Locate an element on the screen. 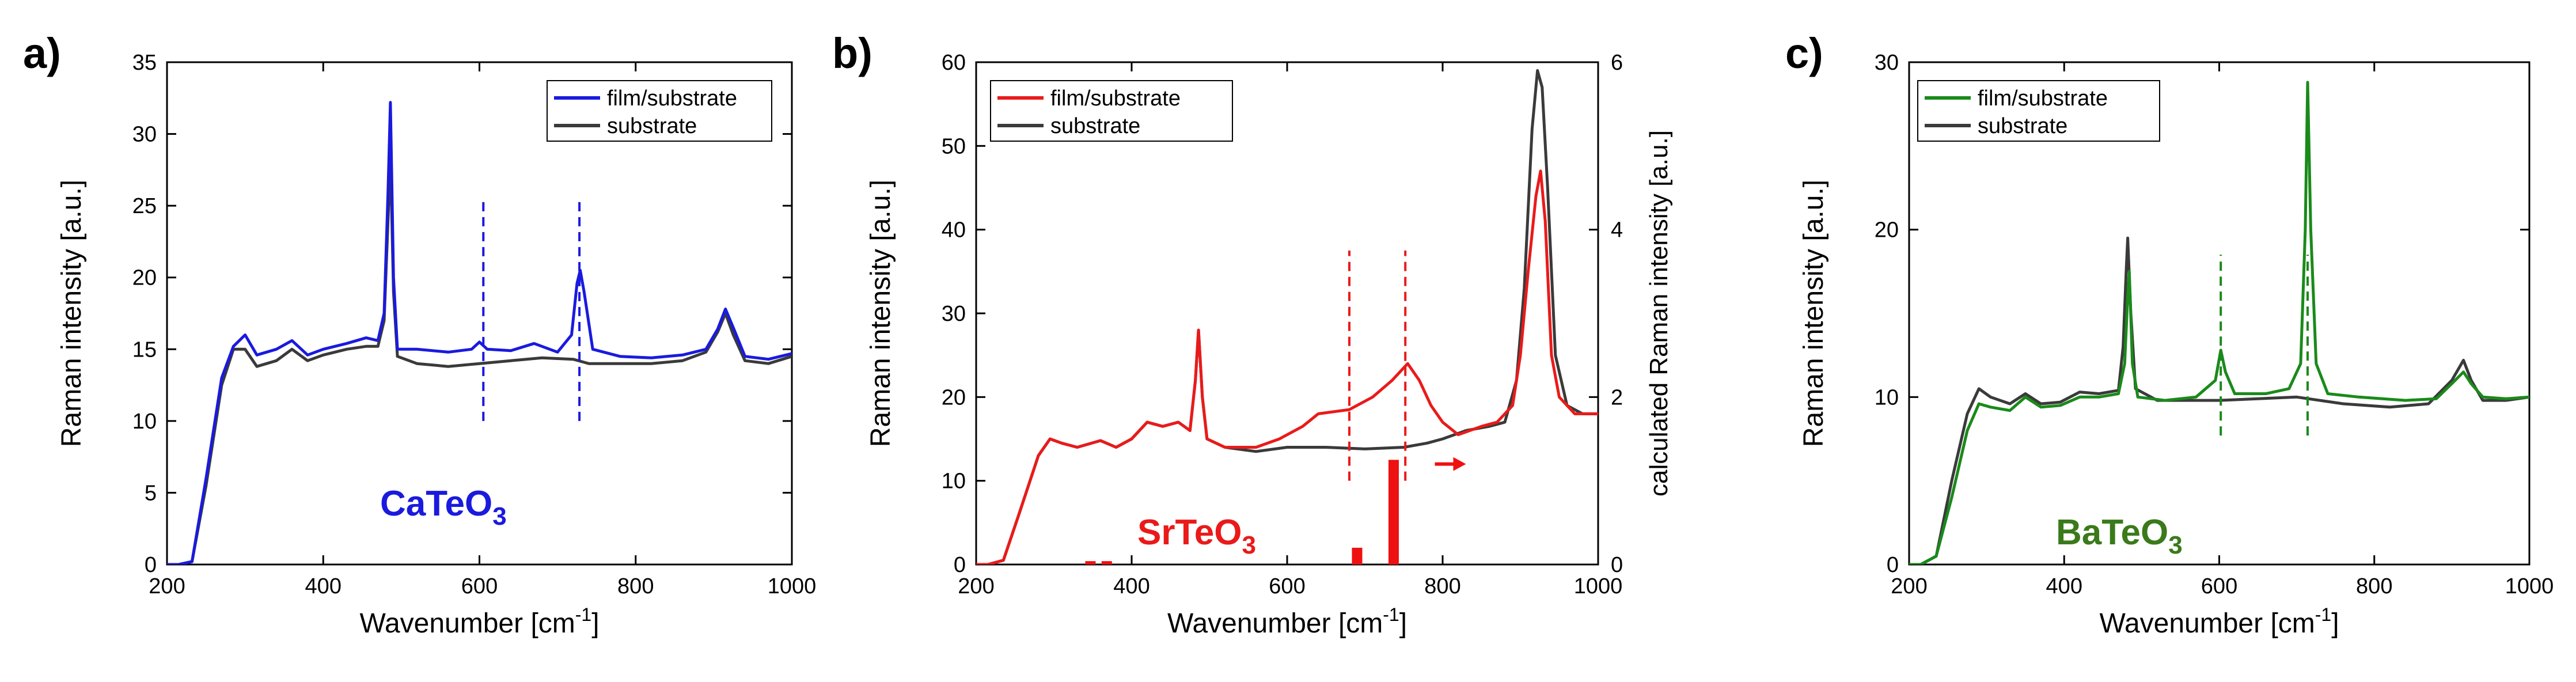 This screenshot has width=2576, height=682. material-label: CaTeO3 is located at coordinates (443, 507).